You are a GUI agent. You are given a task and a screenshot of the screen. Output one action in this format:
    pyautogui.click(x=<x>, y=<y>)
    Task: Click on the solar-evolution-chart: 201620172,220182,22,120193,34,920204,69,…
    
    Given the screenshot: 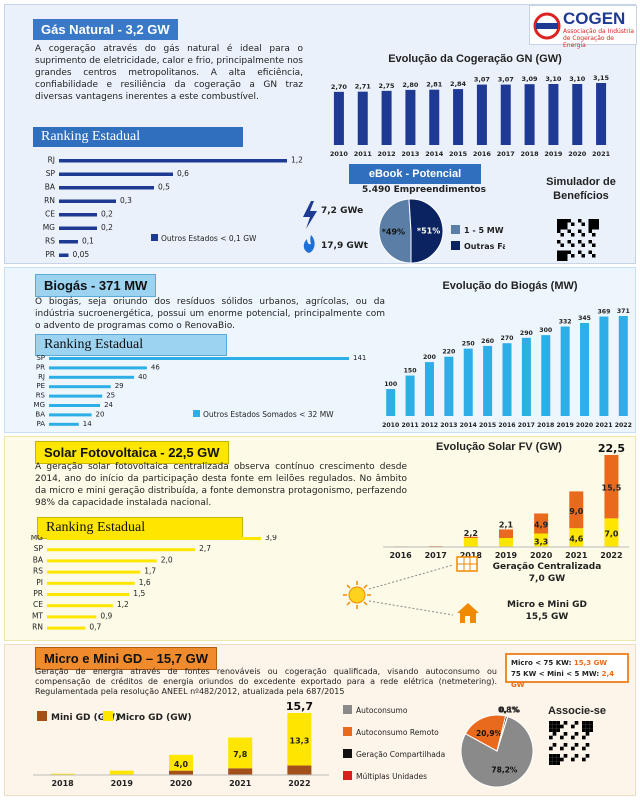 What is the action you would take?
    pyautogui.click(x=506, y=501)
    